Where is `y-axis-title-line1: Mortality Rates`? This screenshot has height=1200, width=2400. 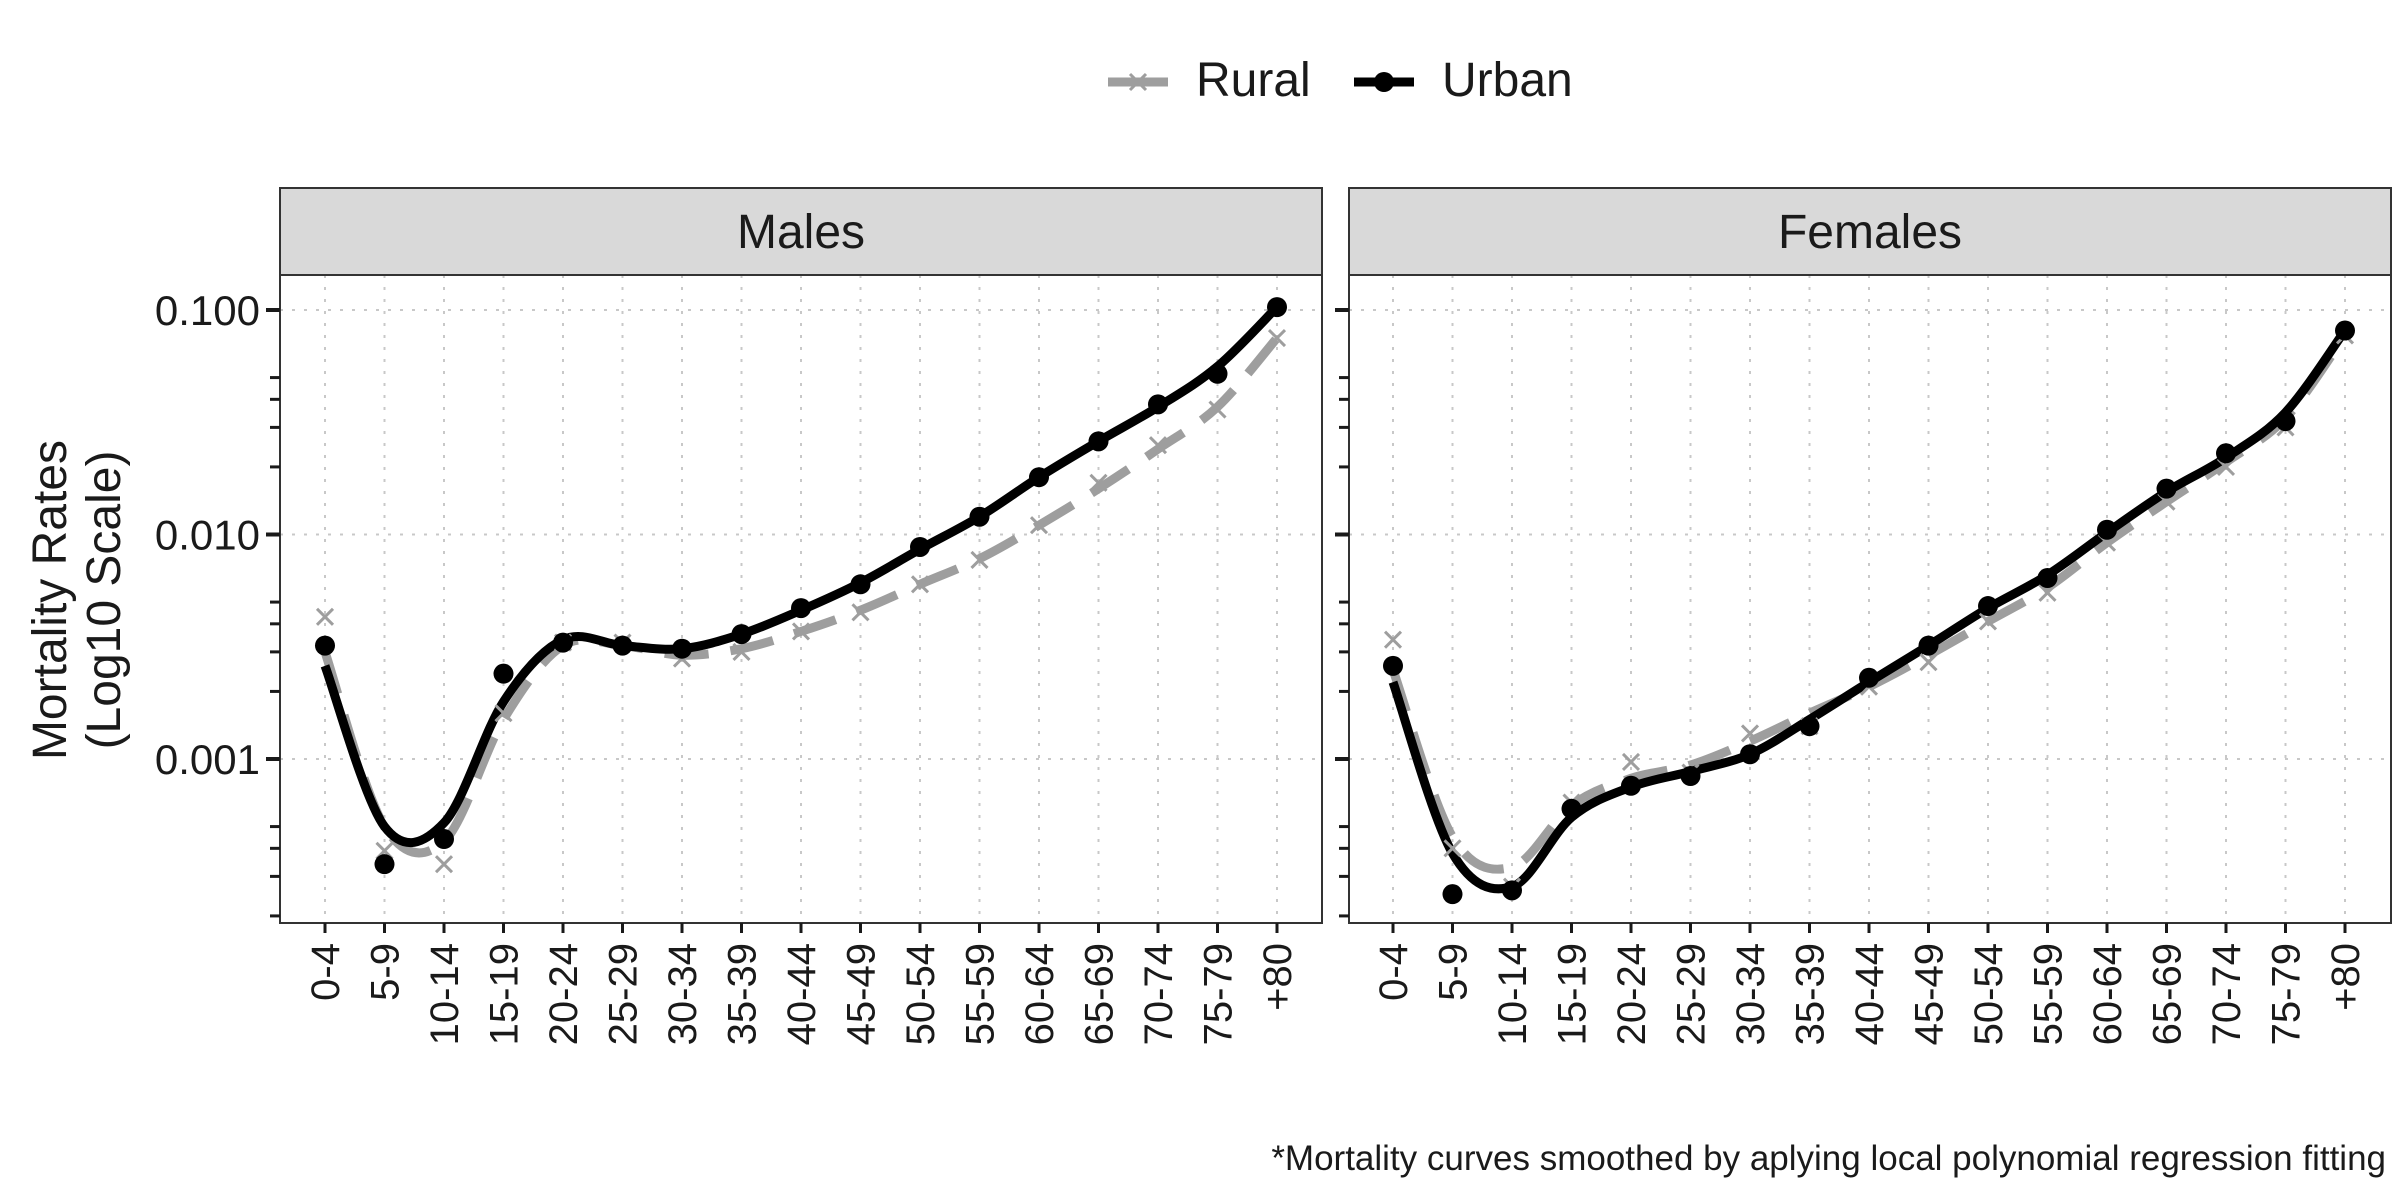
y-axis-title-line1: Mortality Rates is located at coordinates (50, 600).